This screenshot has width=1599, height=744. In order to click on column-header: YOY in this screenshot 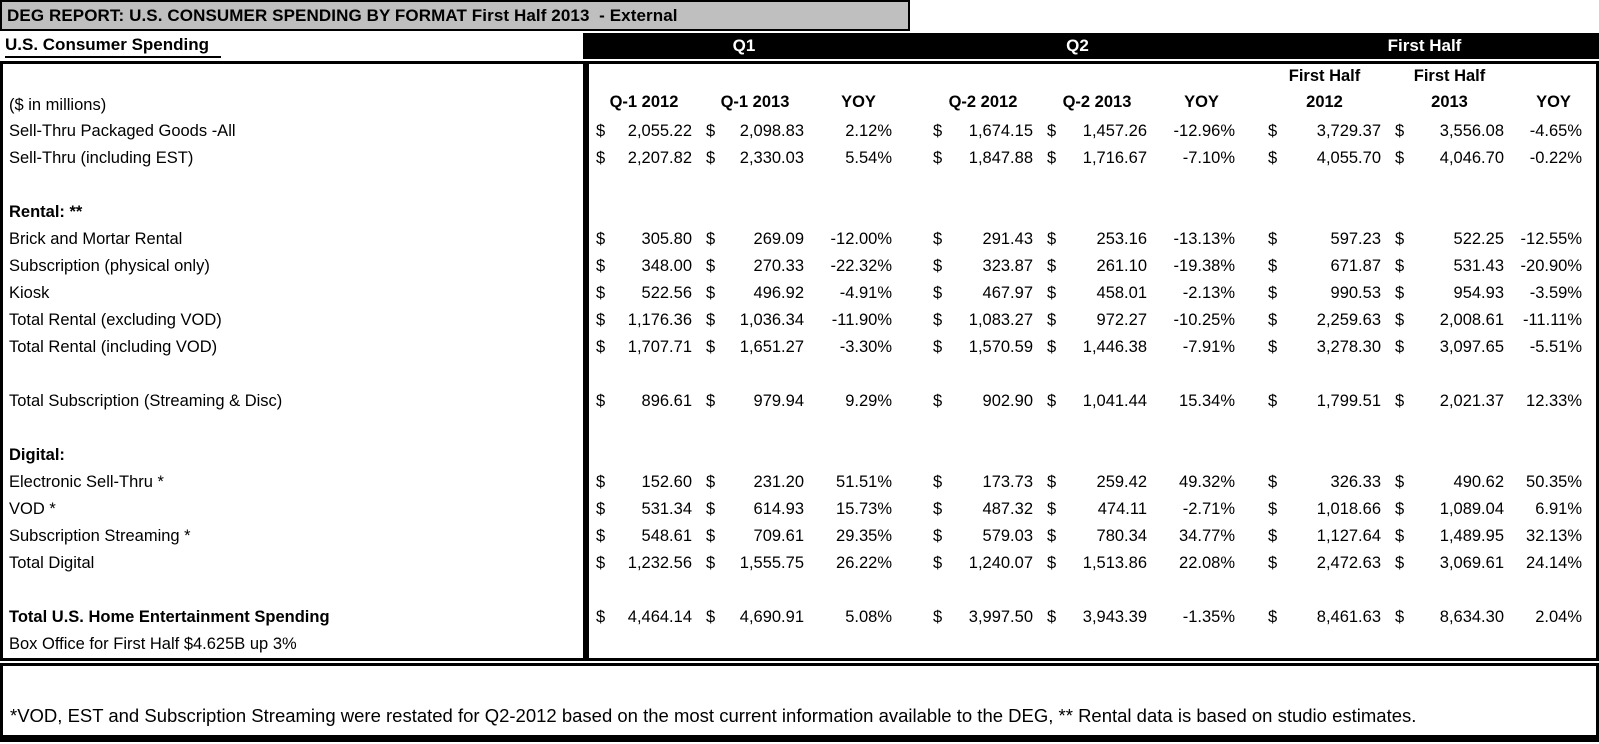, I will do `click(1201, 101)`.